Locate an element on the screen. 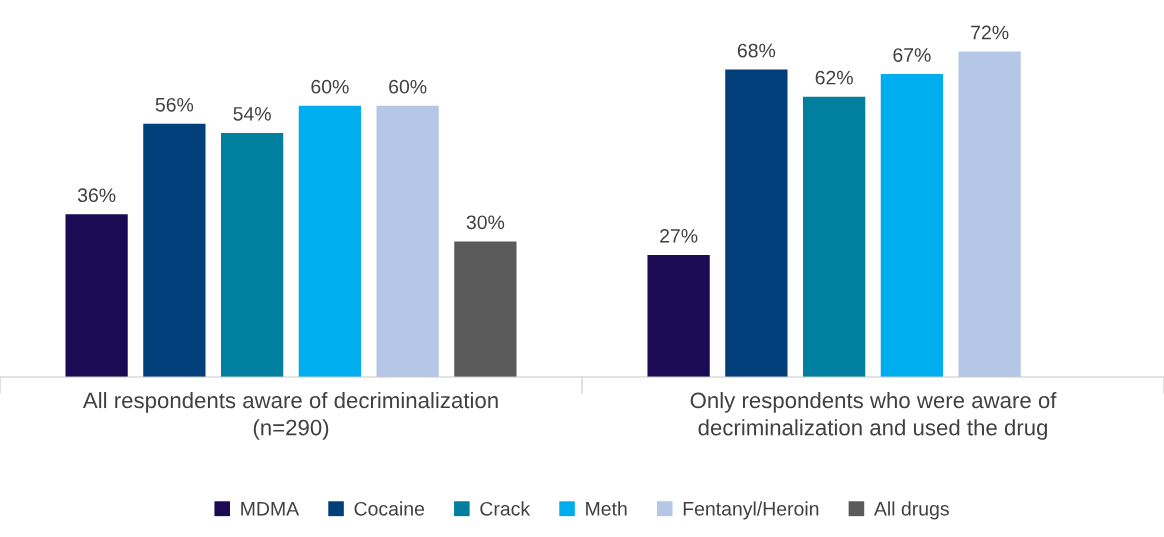 The height and width of the screenshot is (537, 1164). legend-label: Meth is located at coordinates (606, 508).